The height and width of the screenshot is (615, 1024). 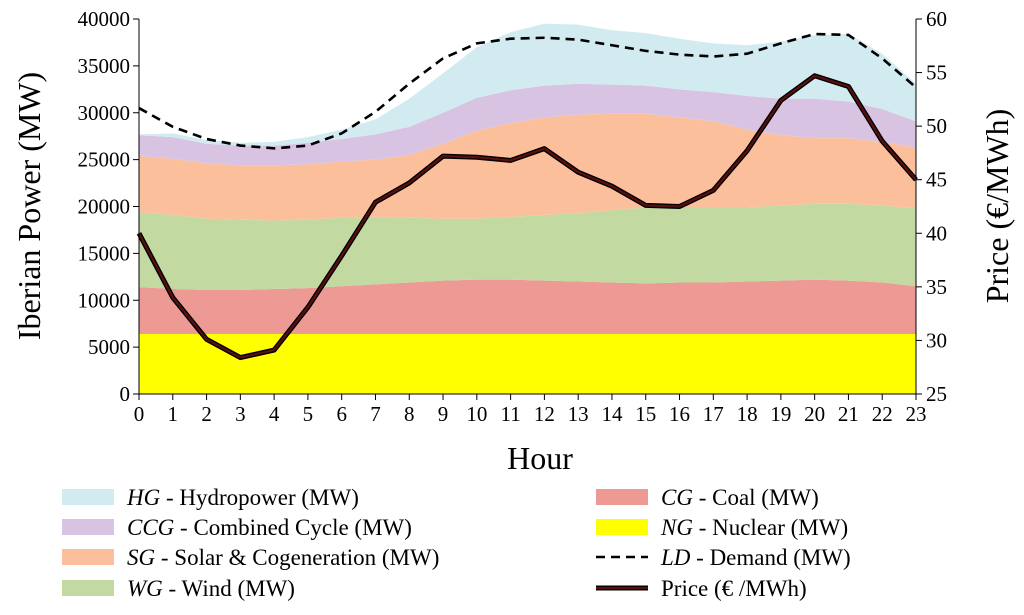 I want to click on demand-line, so click(x=527, y=91).